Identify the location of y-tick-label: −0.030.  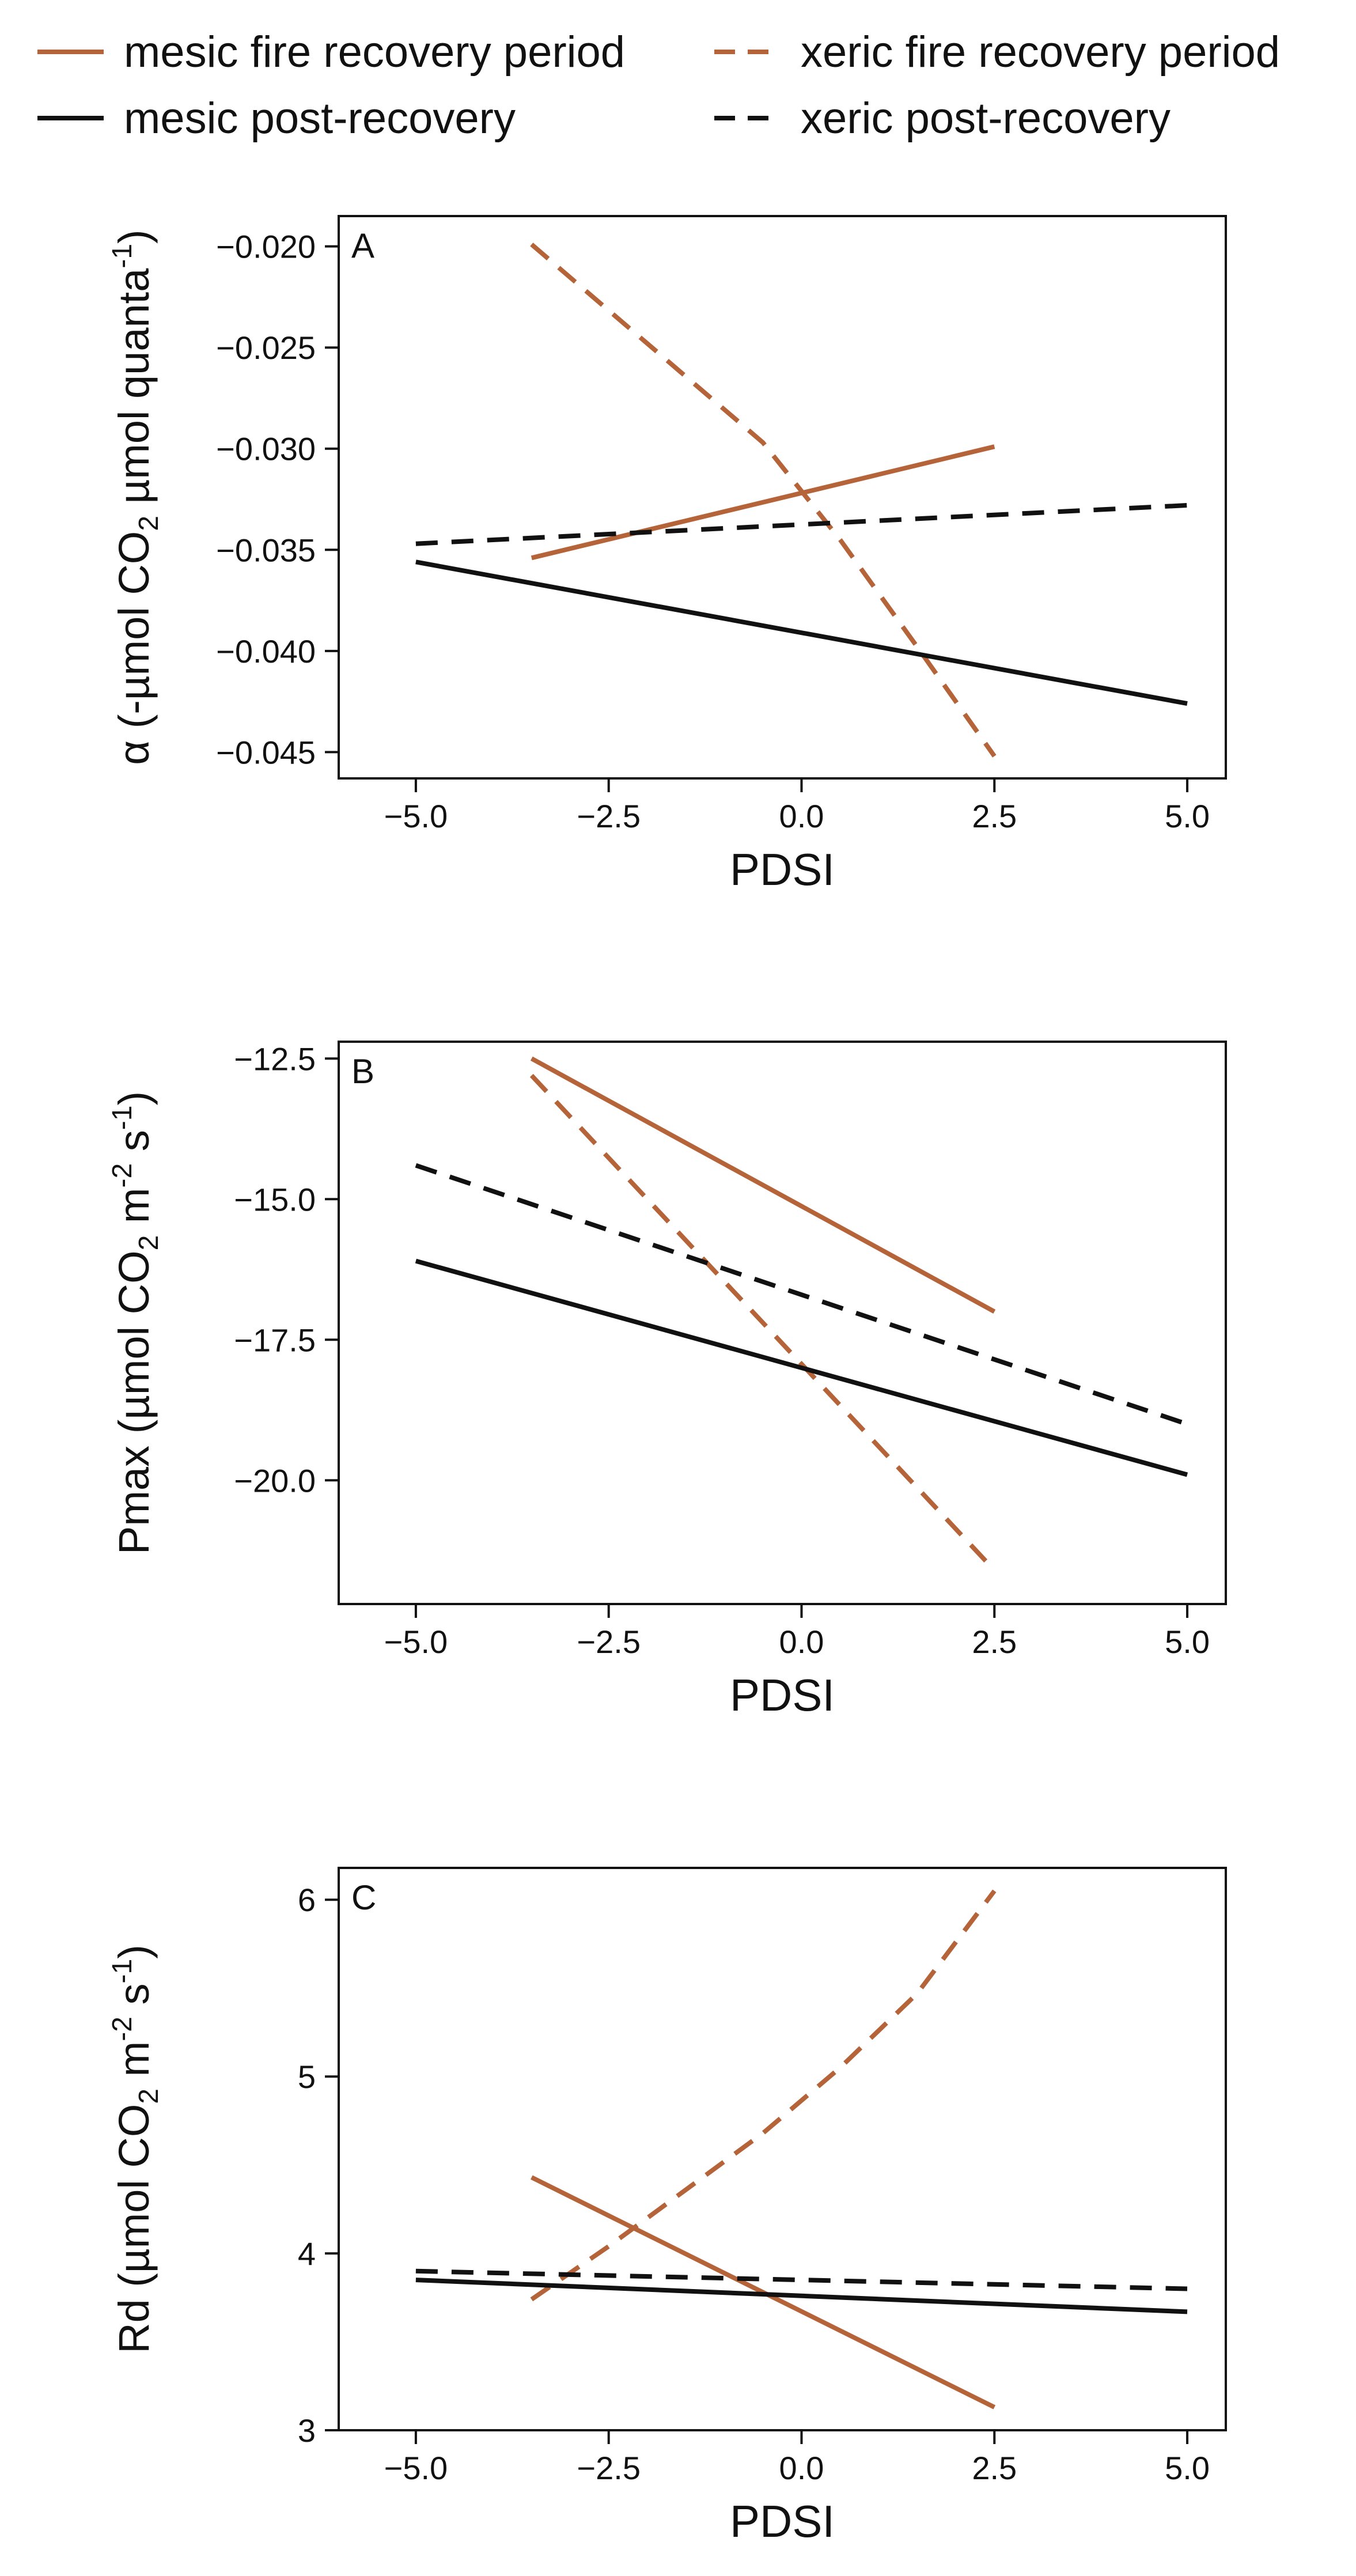
(266, 449).